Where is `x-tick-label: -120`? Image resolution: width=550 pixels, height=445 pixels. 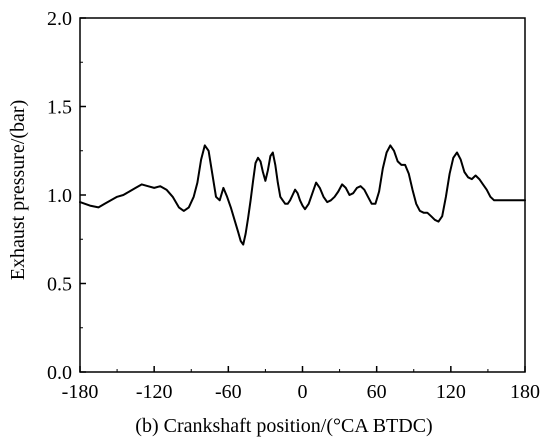
x-tick-label: -120 is located at coordinates (154, 392).